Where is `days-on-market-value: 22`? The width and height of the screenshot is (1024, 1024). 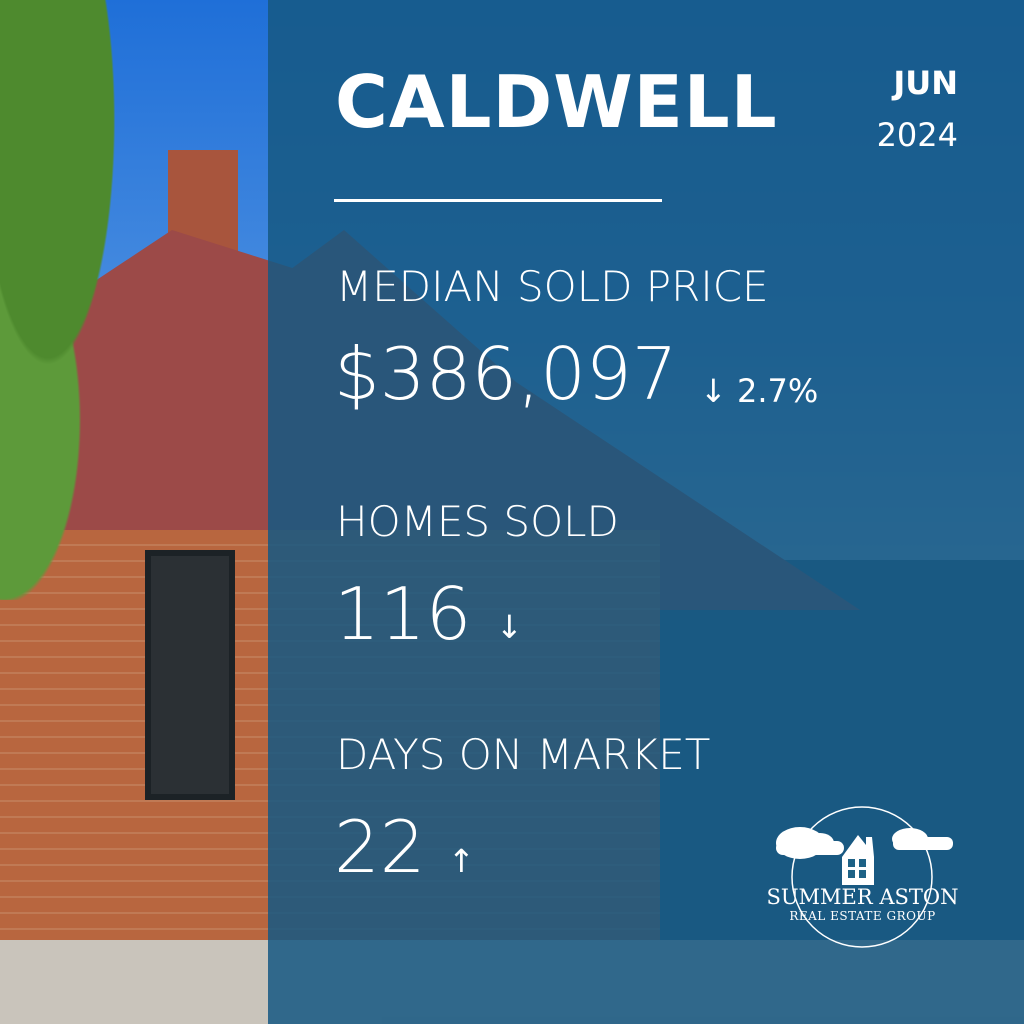 days-on-market-value: 22 is located at coordinates (380, 847).